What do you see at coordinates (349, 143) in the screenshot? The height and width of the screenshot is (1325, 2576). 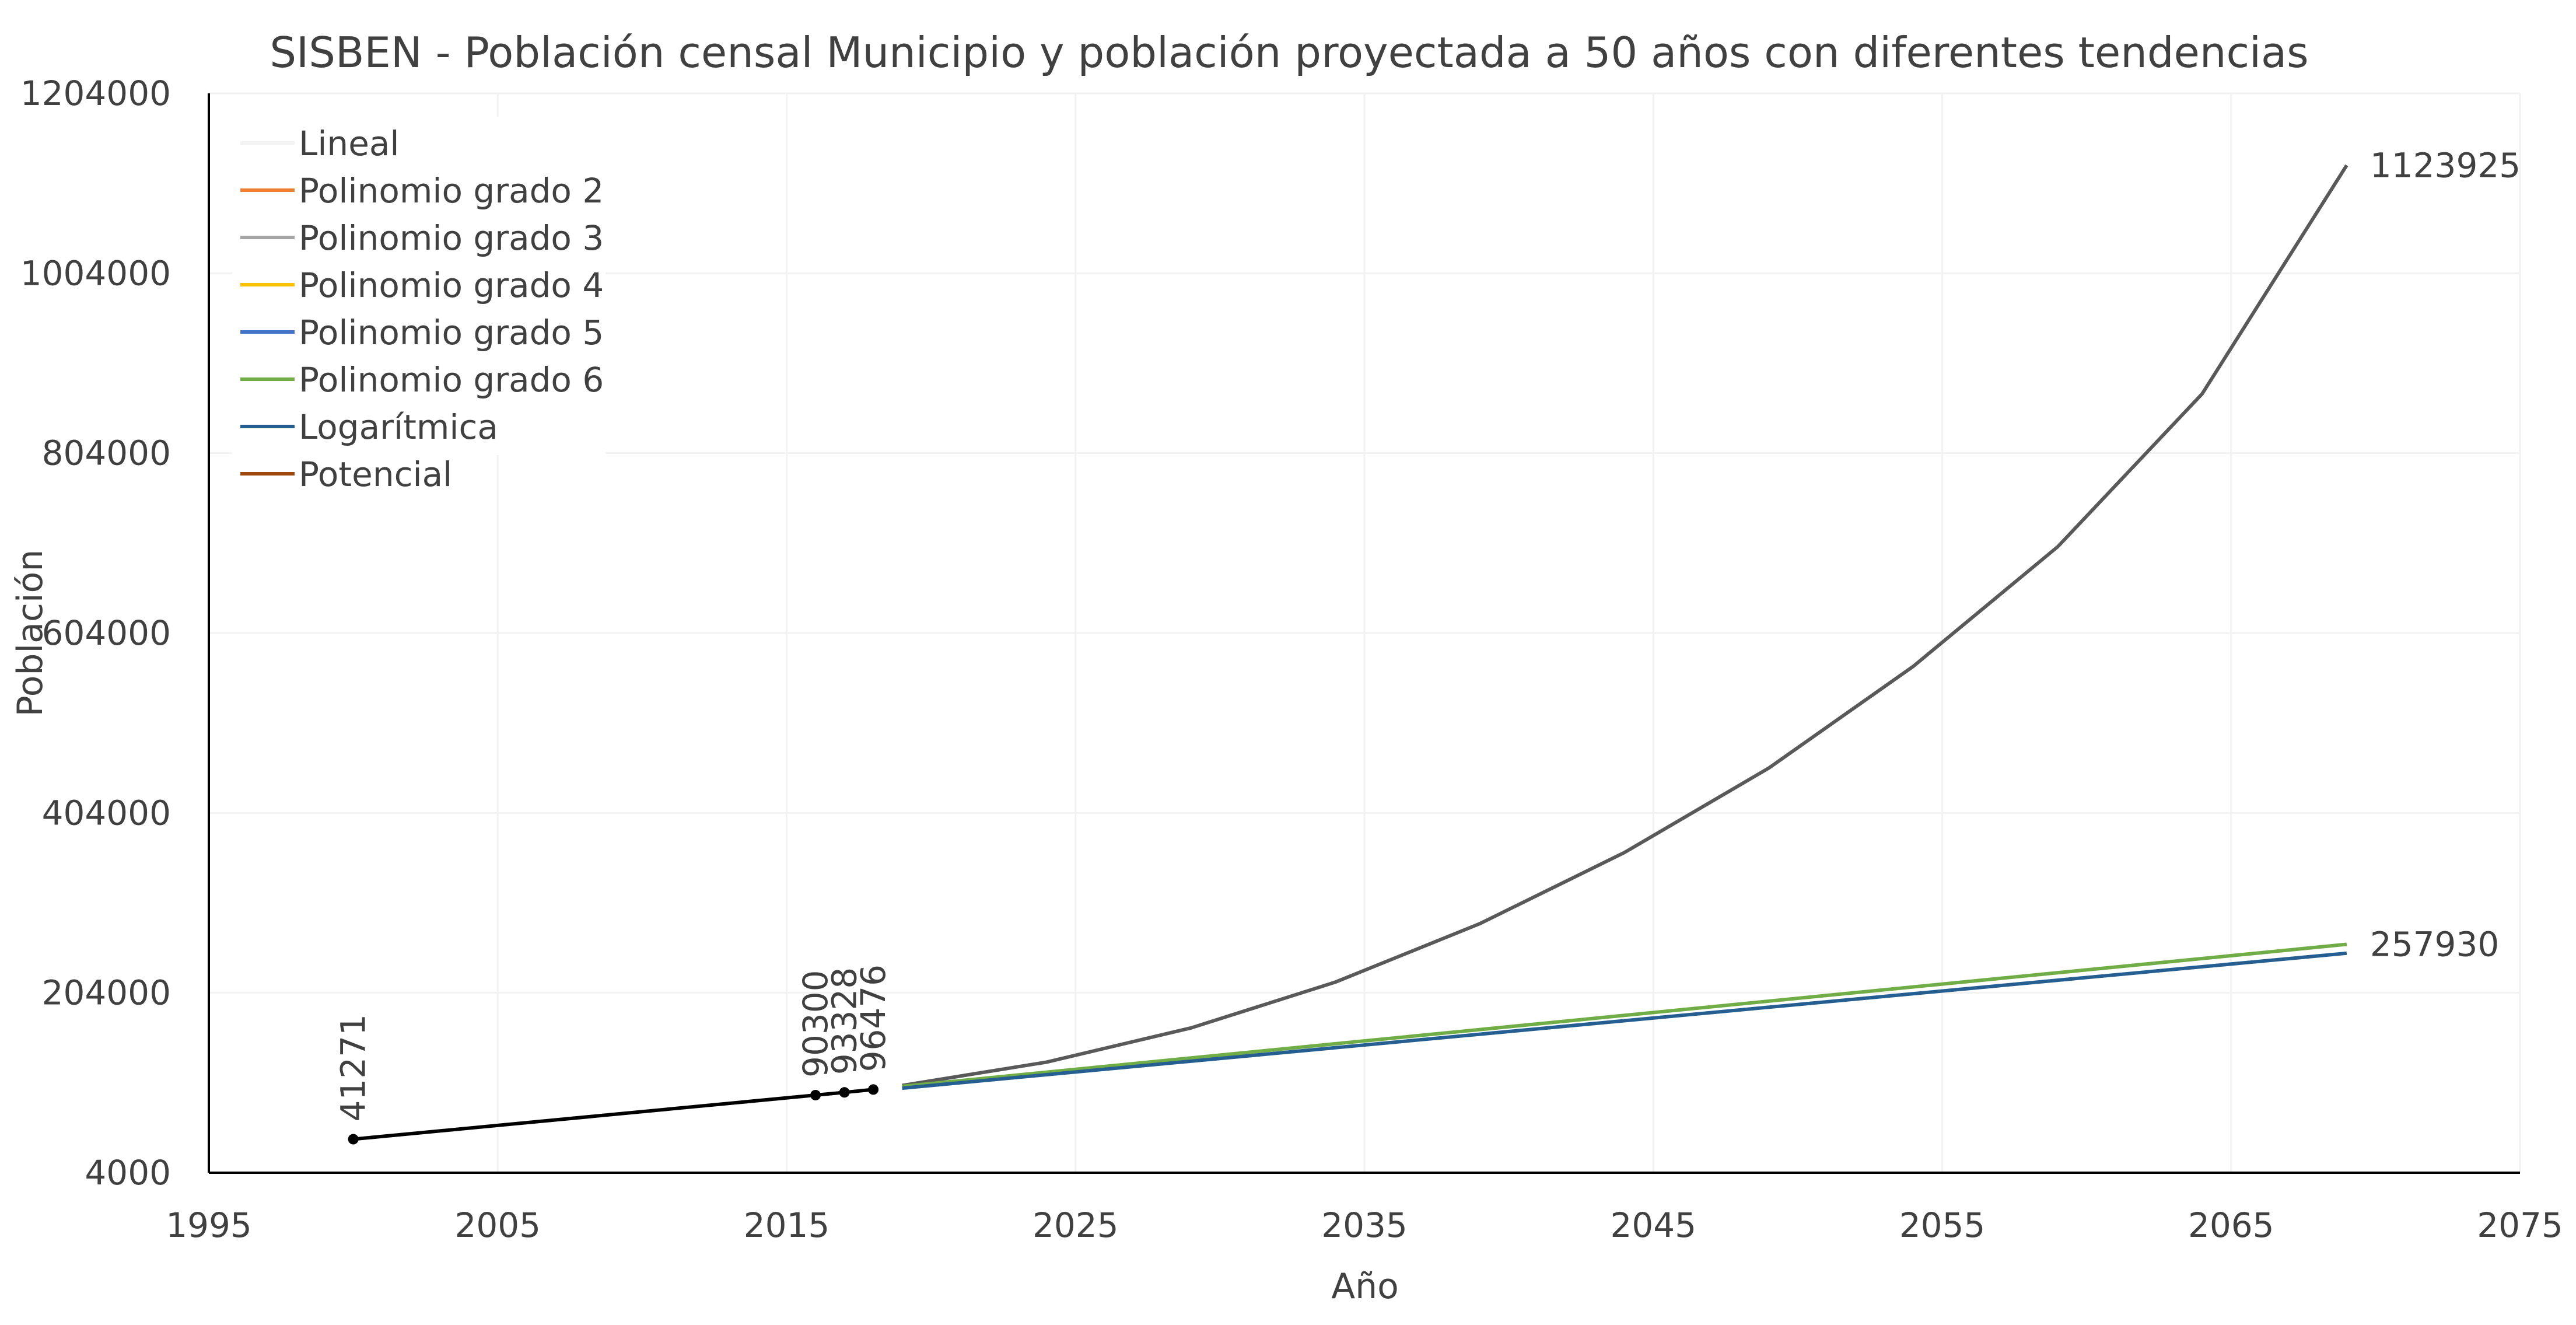 I see `legend-label: Lineal` at bounding box center [349, 143].